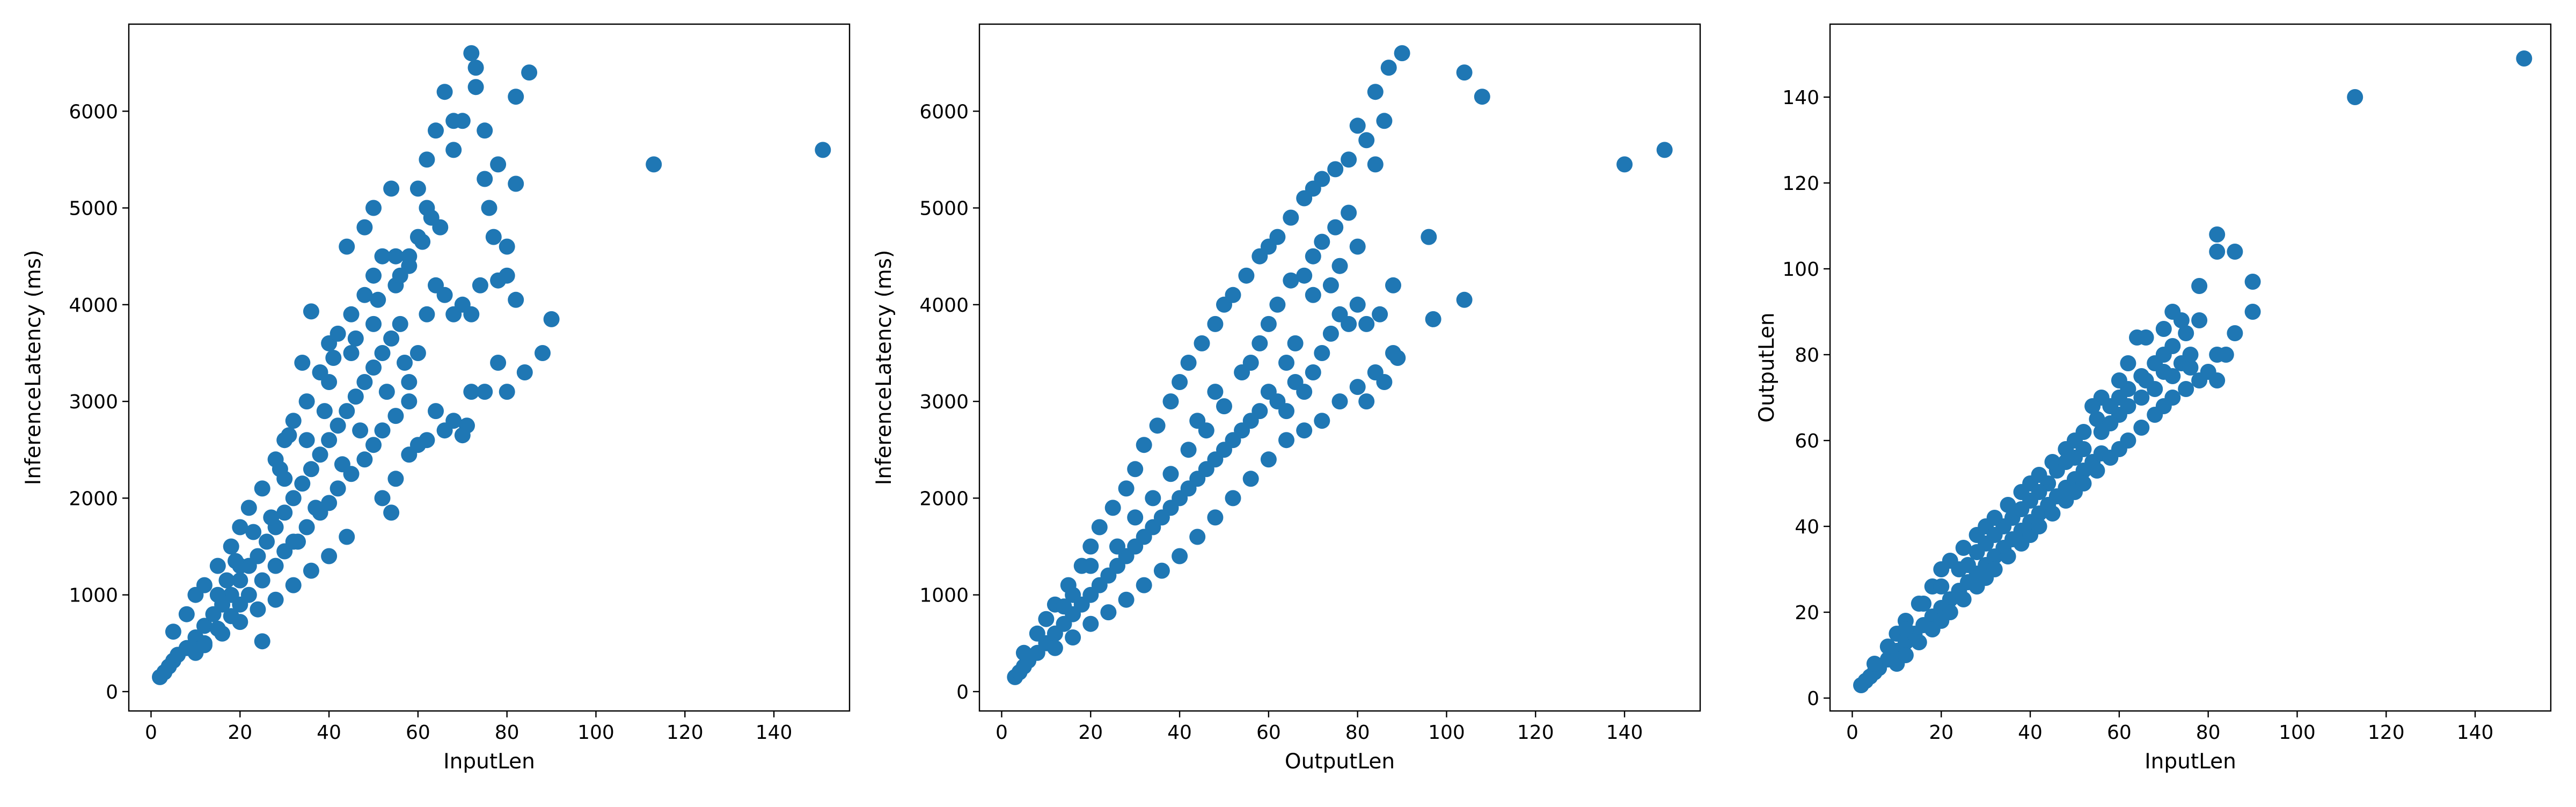 This screenshot has width=2576, height=807. I want to click on y-tick-label: 4000, so click(944, 306).